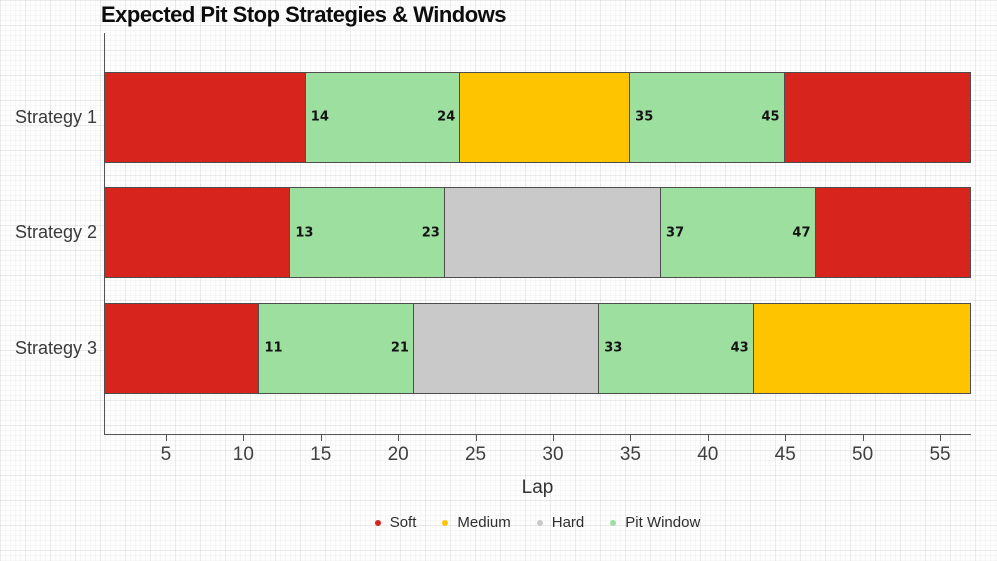 The image size is (997, 561). What do you see at coordinates (785, 454) in the screenshot?
I see `x-axis-tick-label: 45` at bounding box center [785, 454].